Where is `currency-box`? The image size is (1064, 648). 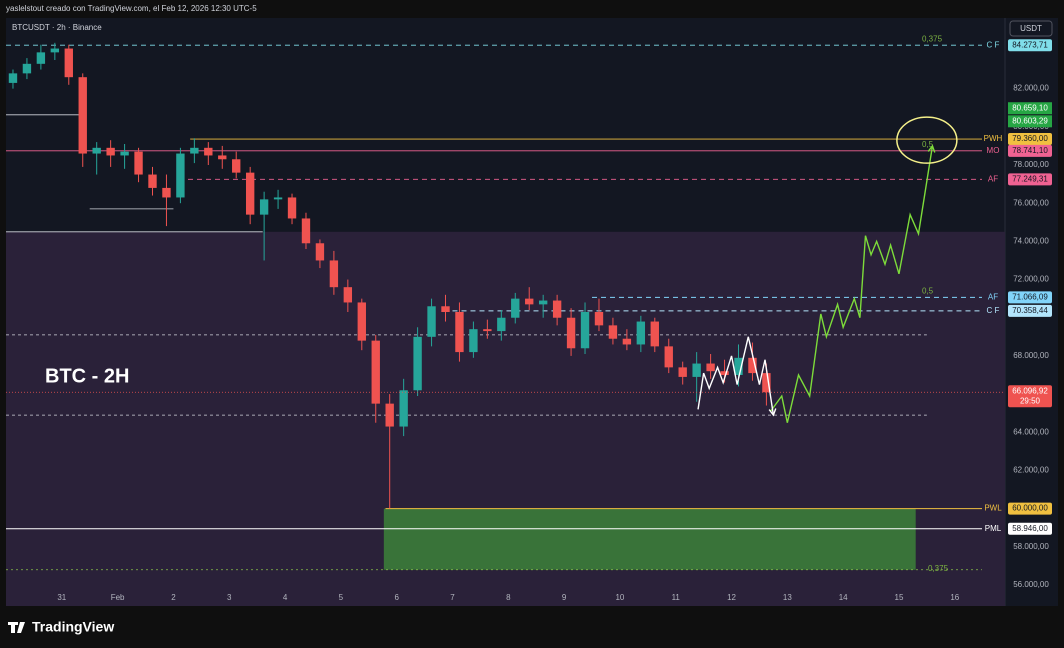
currency-box is located at coordinates (1031, 28).